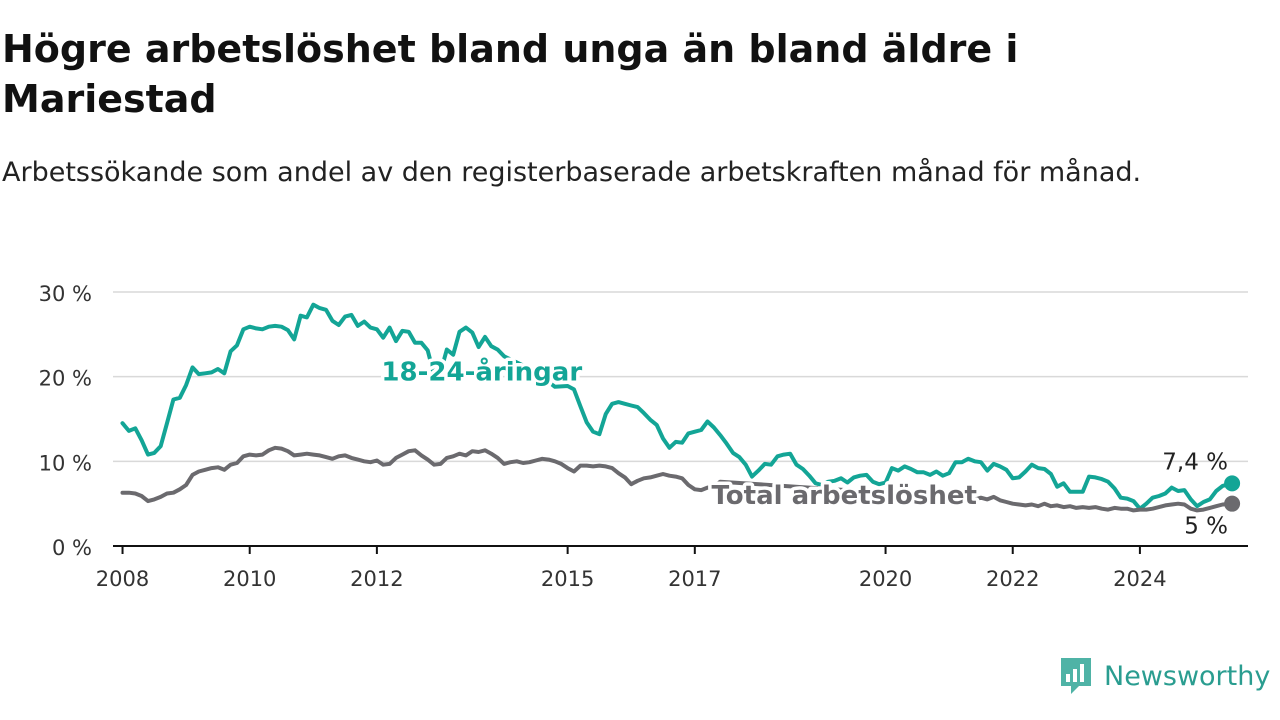 The image size is (1280, 720). I want to click on series-name-label-0: 18-24-åringar, so click(481, 372).